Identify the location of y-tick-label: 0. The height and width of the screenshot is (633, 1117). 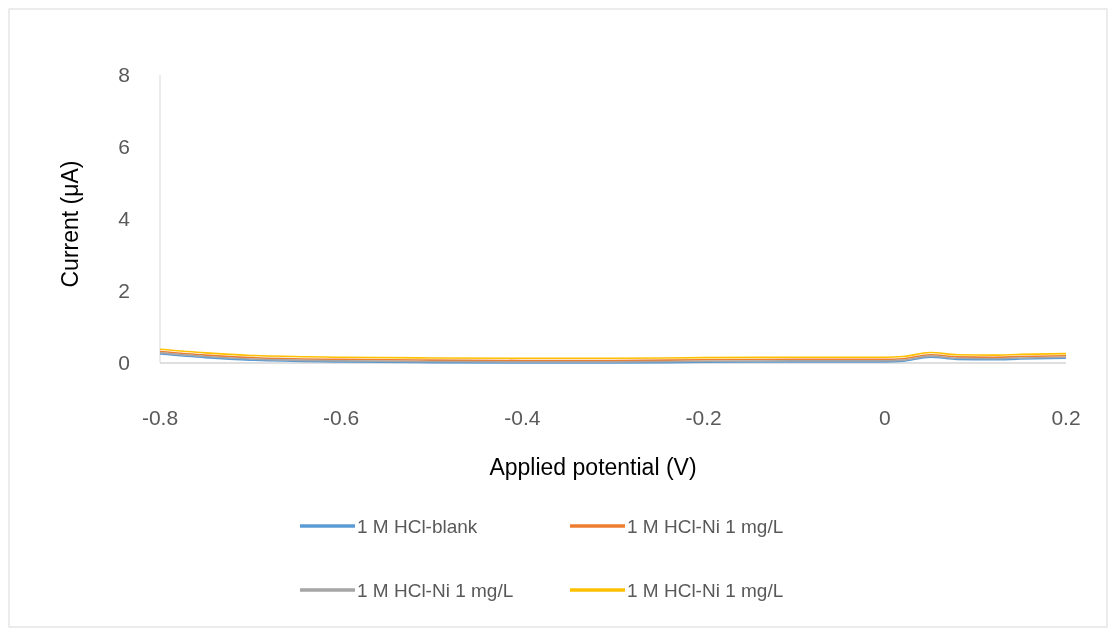
(124, 363).